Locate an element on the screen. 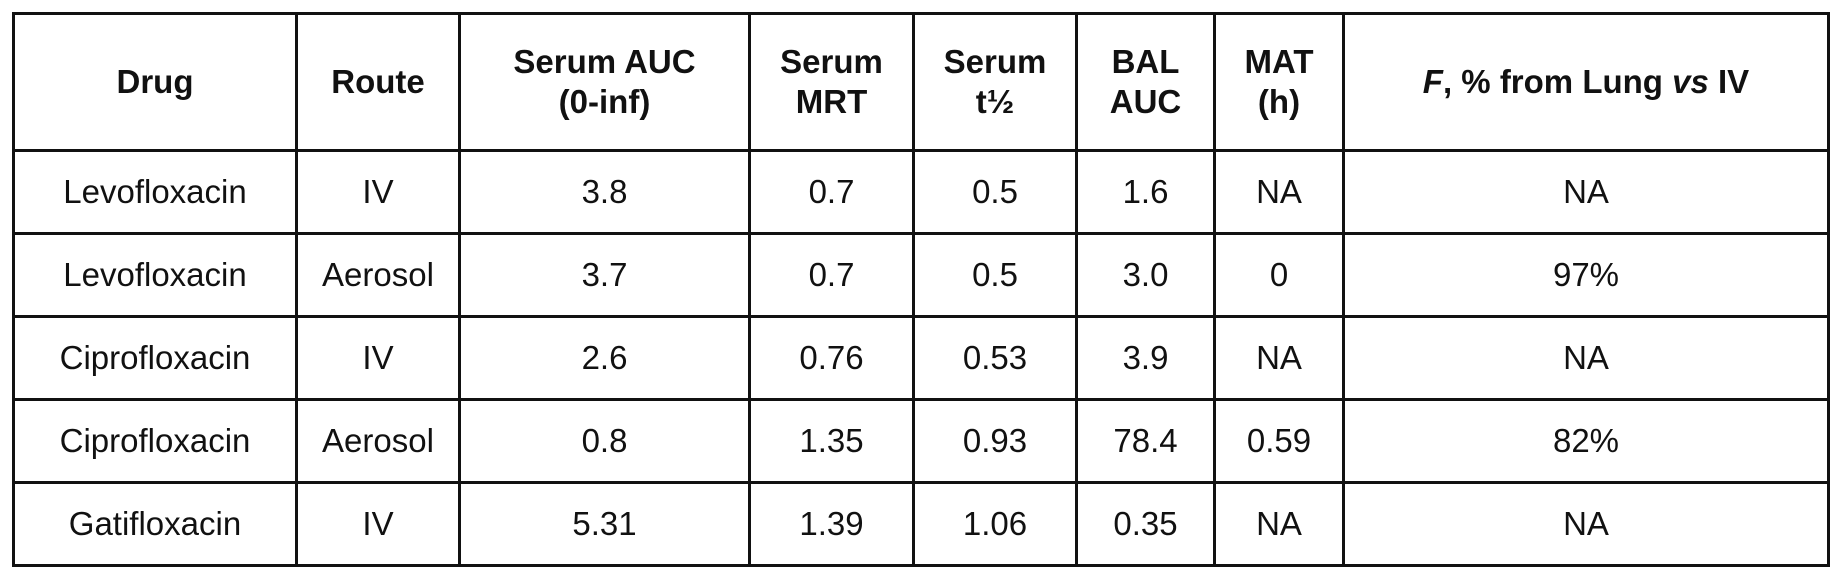 The image size is (1841, 583). header-serum-mrt: Serum MRT is located at coordinates (832, 82).